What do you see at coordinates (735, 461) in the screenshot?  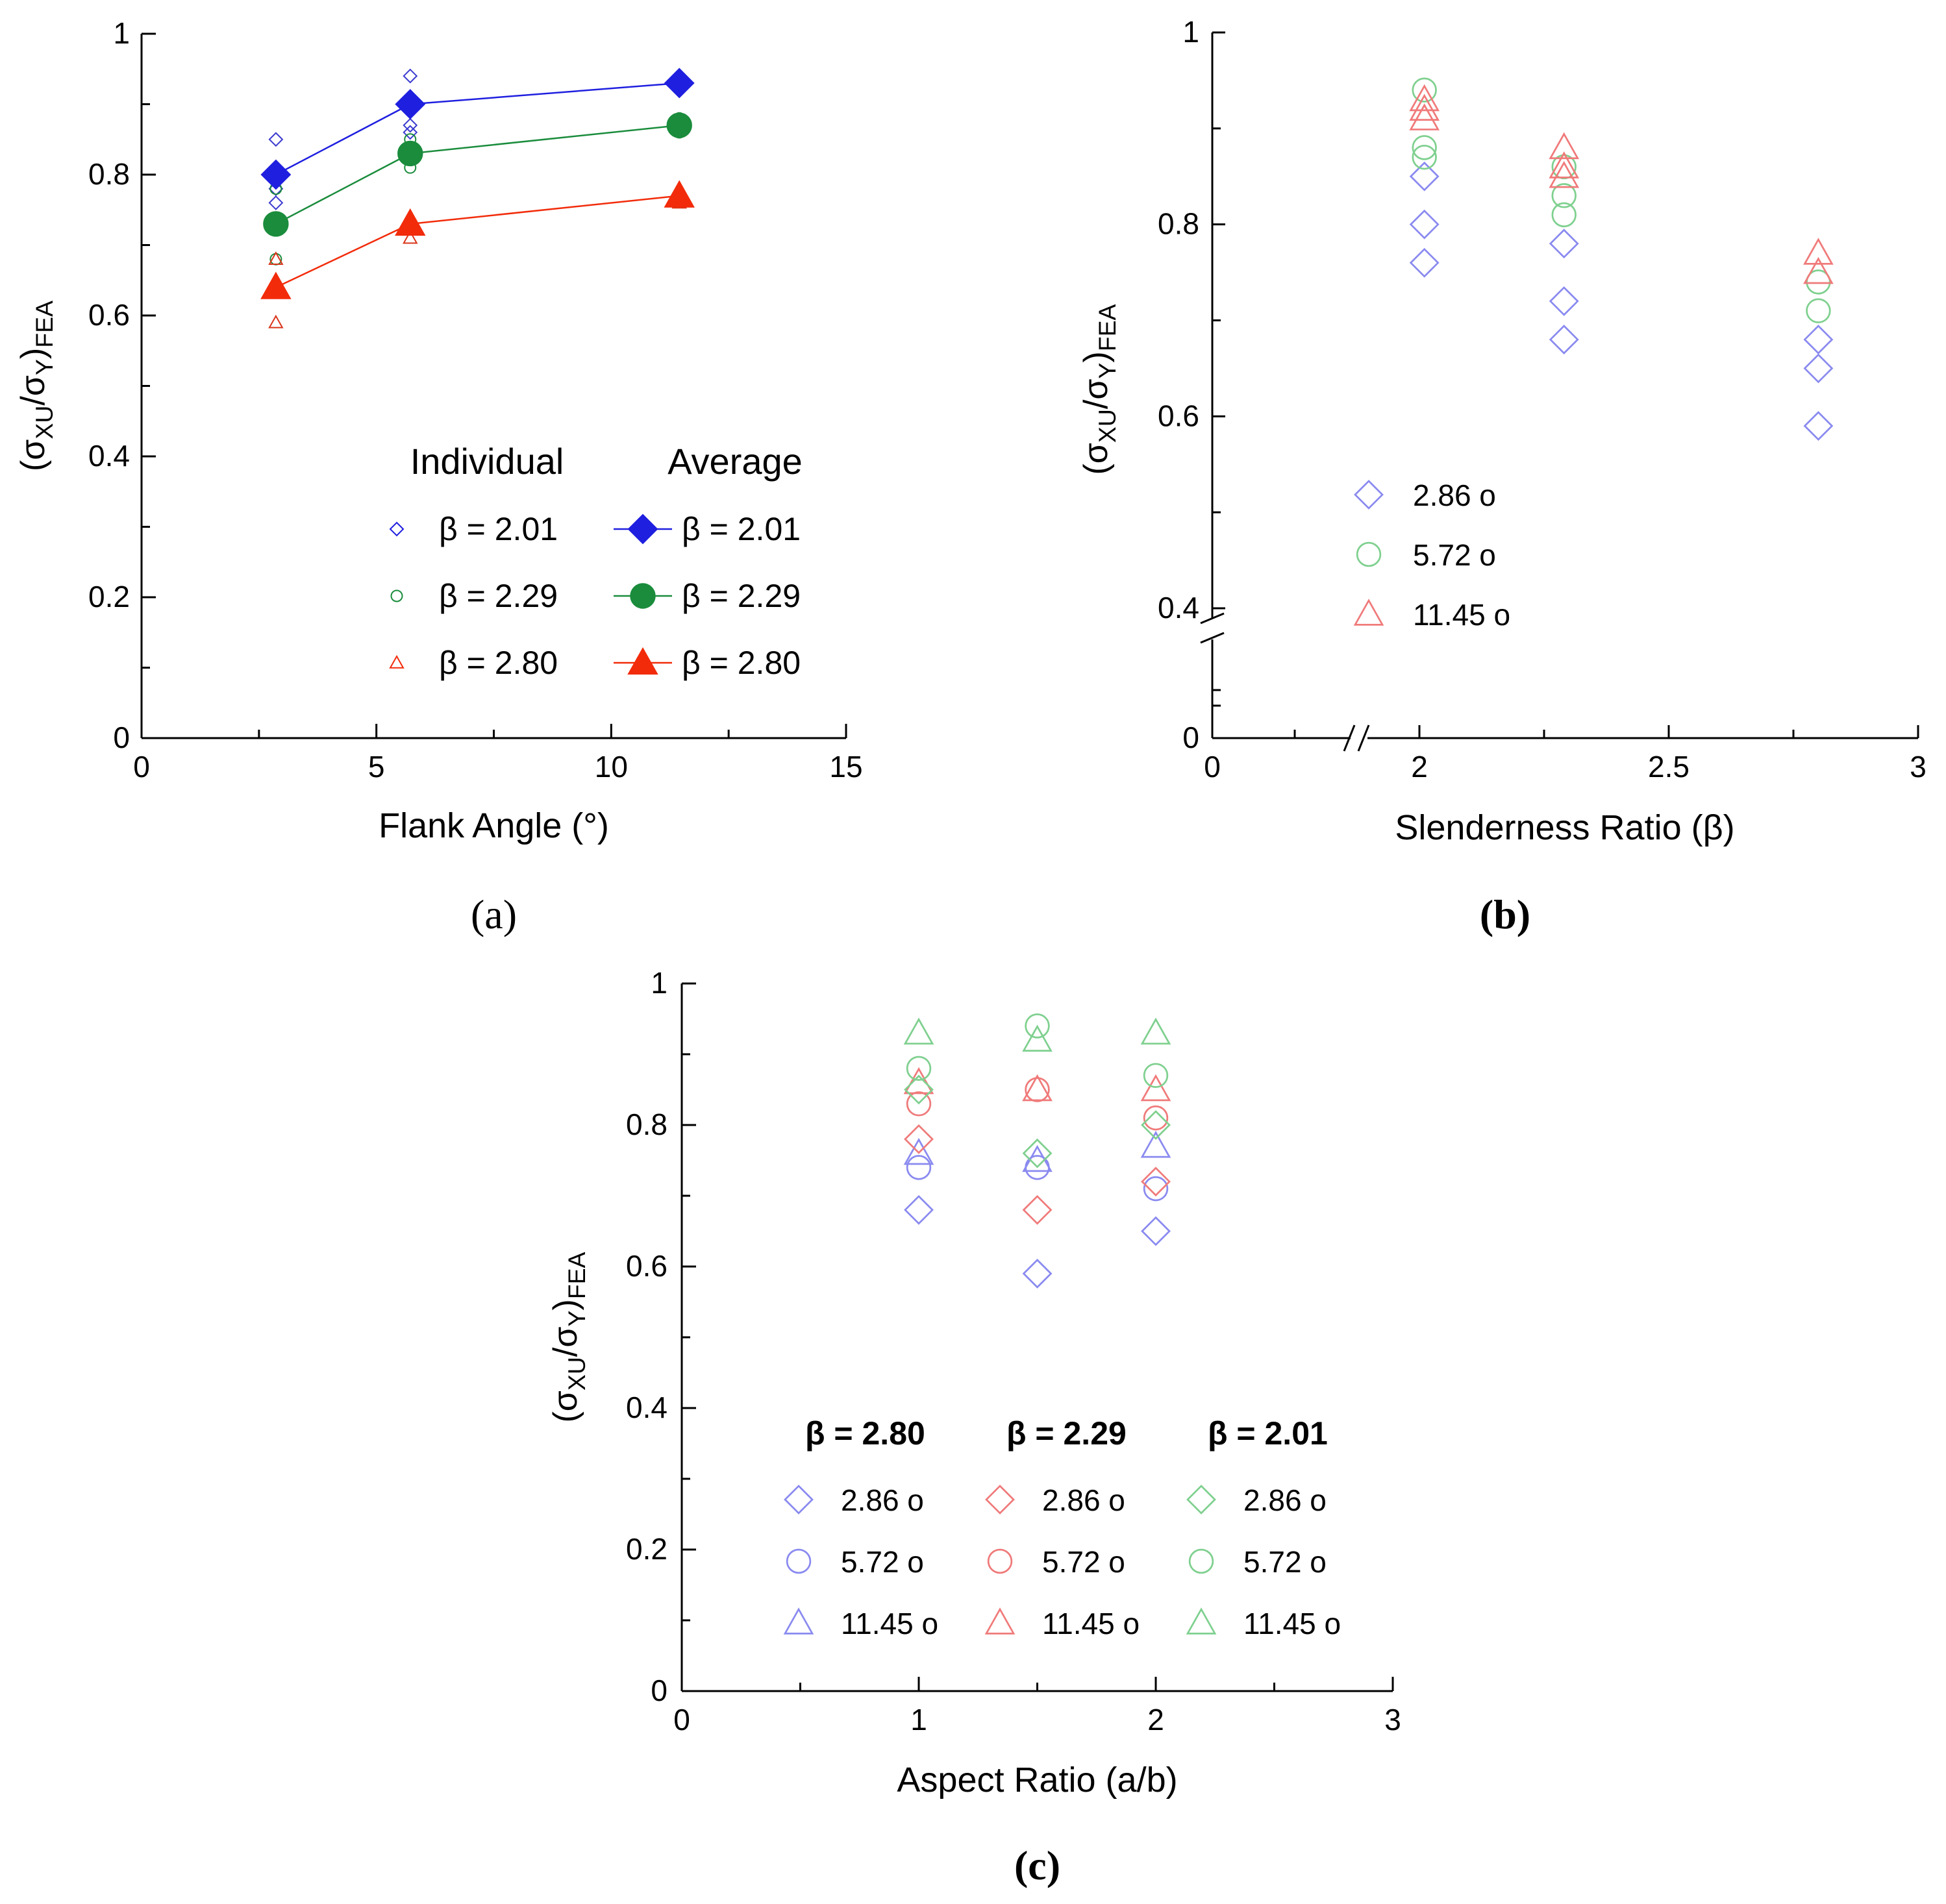 I see `legend-header-average: Average` at bounding box center [735, 461].